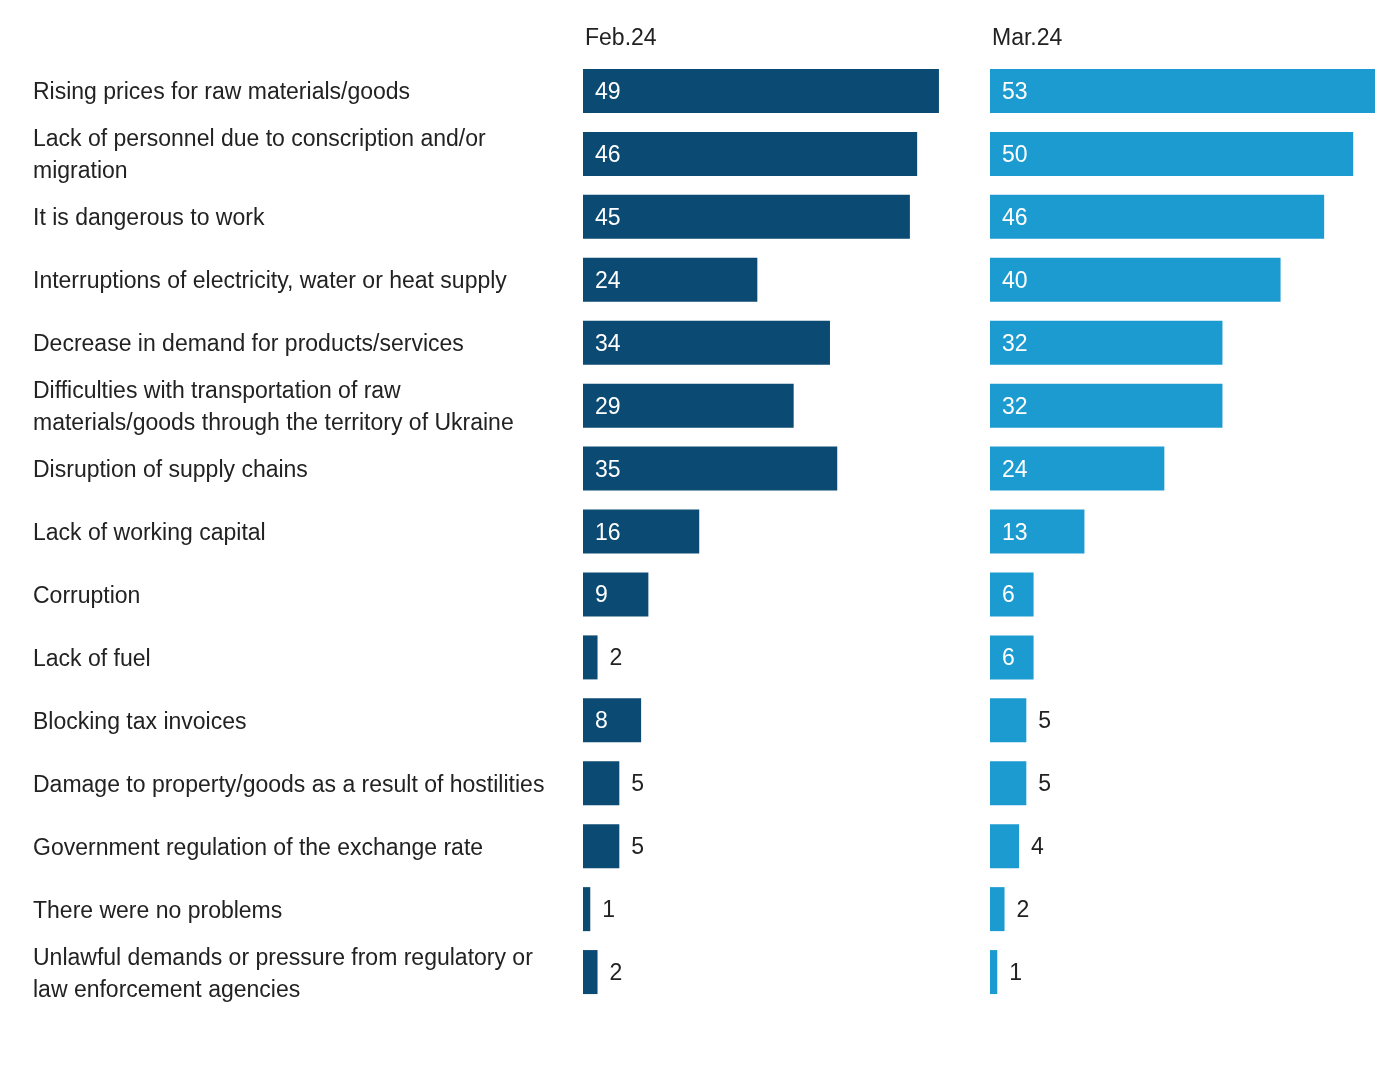 The width and height of the screenshot is (1395, 1091). I want to click on y-tick-label: There were no problems, so click(158, 909).